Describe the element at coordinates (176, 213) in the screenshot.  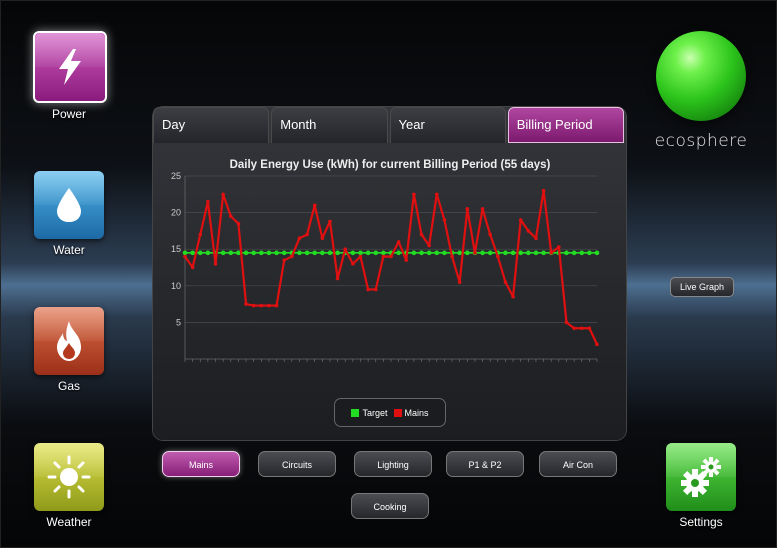
I see `y-tick-label: 20` at that location.